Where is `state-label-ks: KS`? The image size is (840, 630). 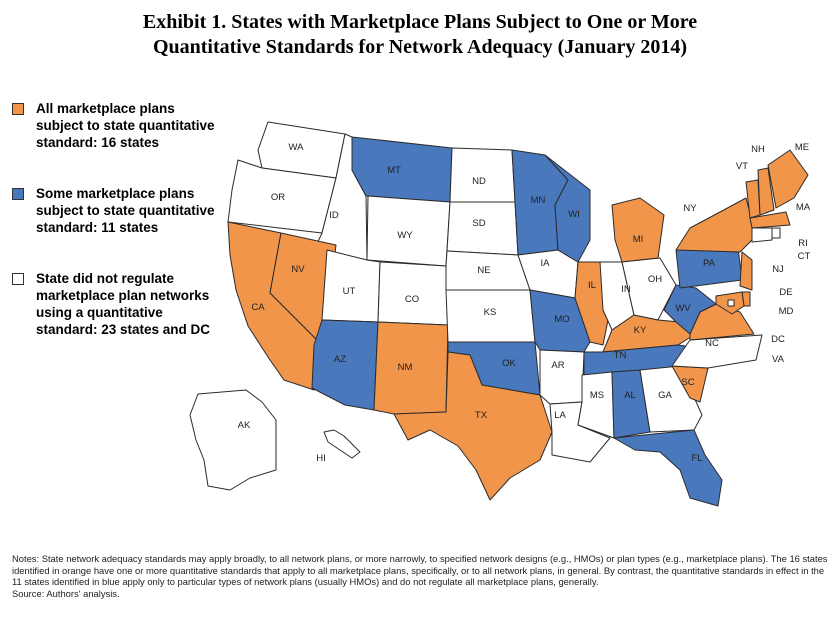 state-label-ks: KS is located at coordinates (490, 312).